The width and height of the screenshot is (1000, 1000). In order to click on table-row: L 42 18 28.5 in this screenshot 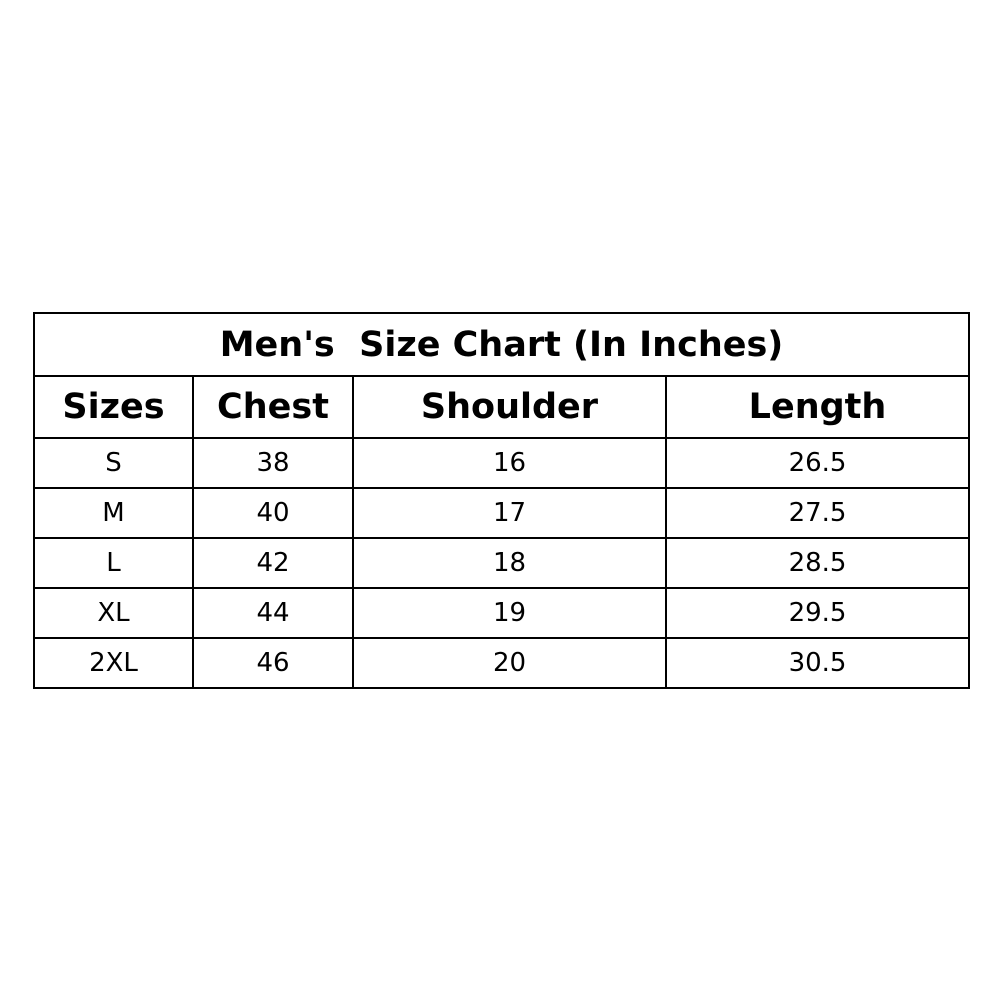, I will do `click(502, 563)`.